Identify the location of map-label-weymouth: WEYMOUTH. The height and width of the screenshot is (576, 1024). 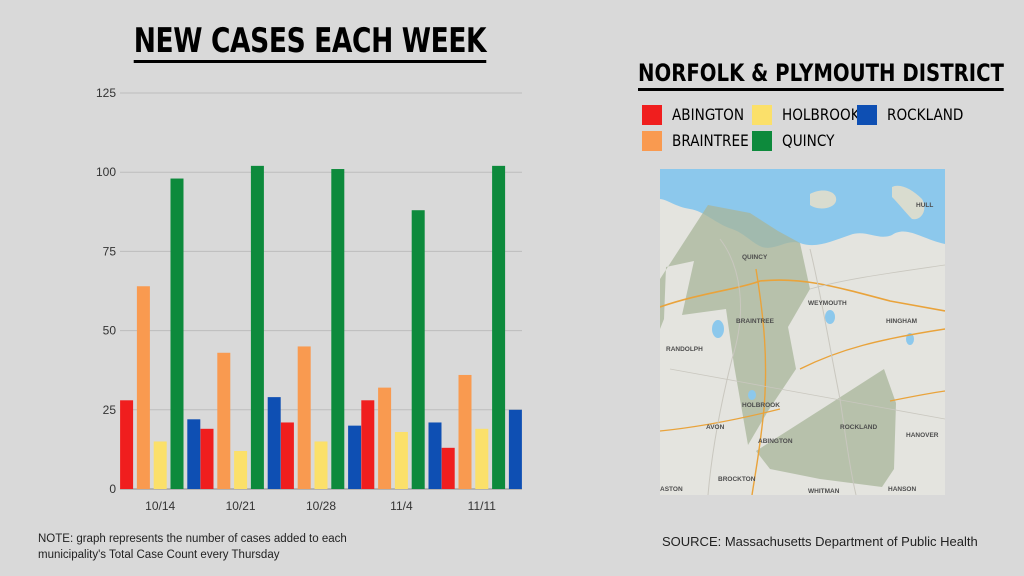
(827, 303).